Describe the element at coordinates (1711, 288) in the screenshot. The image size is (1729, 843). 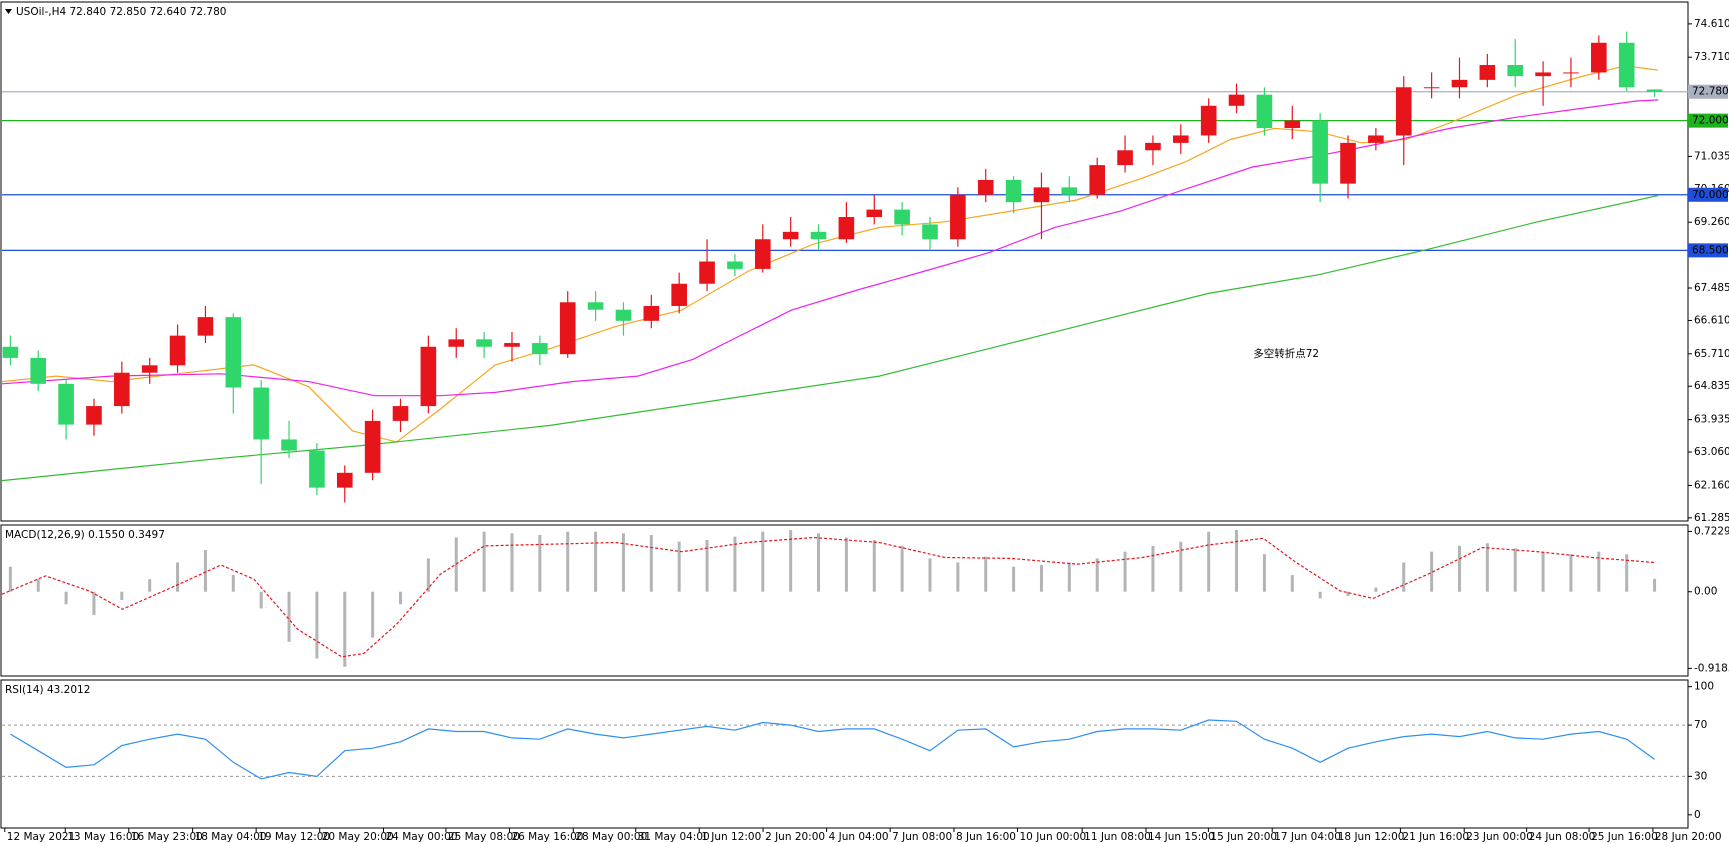
I see `y-tick-label: 67.485` at that location.